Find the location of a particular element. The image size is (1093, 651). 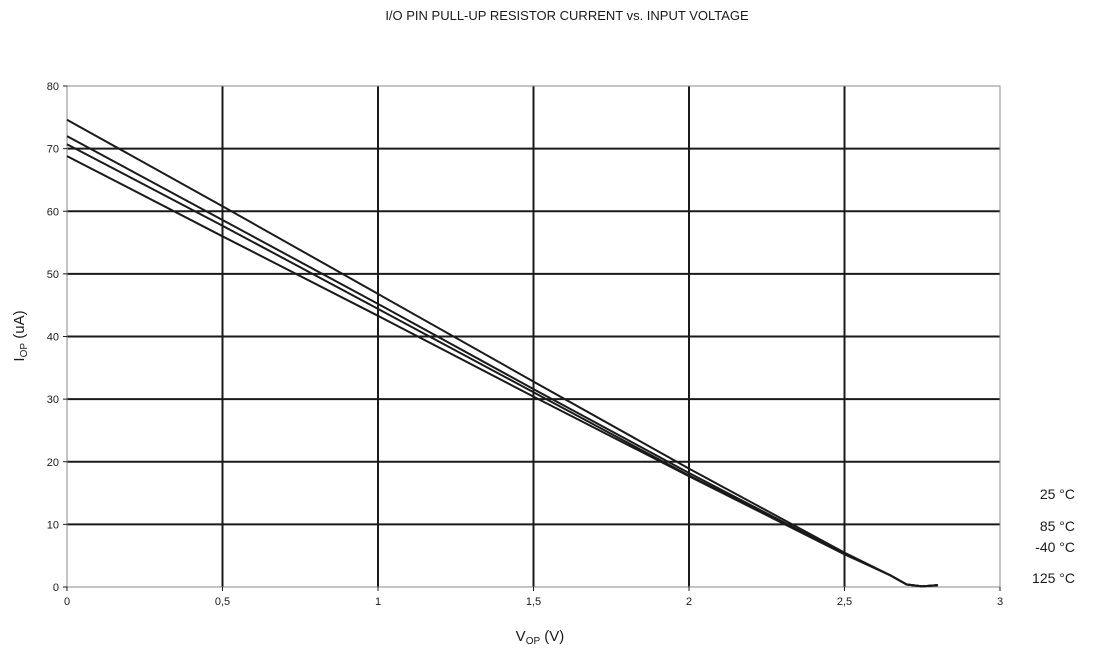

x-tick-label: 2 is located at coordinates (689, 602).